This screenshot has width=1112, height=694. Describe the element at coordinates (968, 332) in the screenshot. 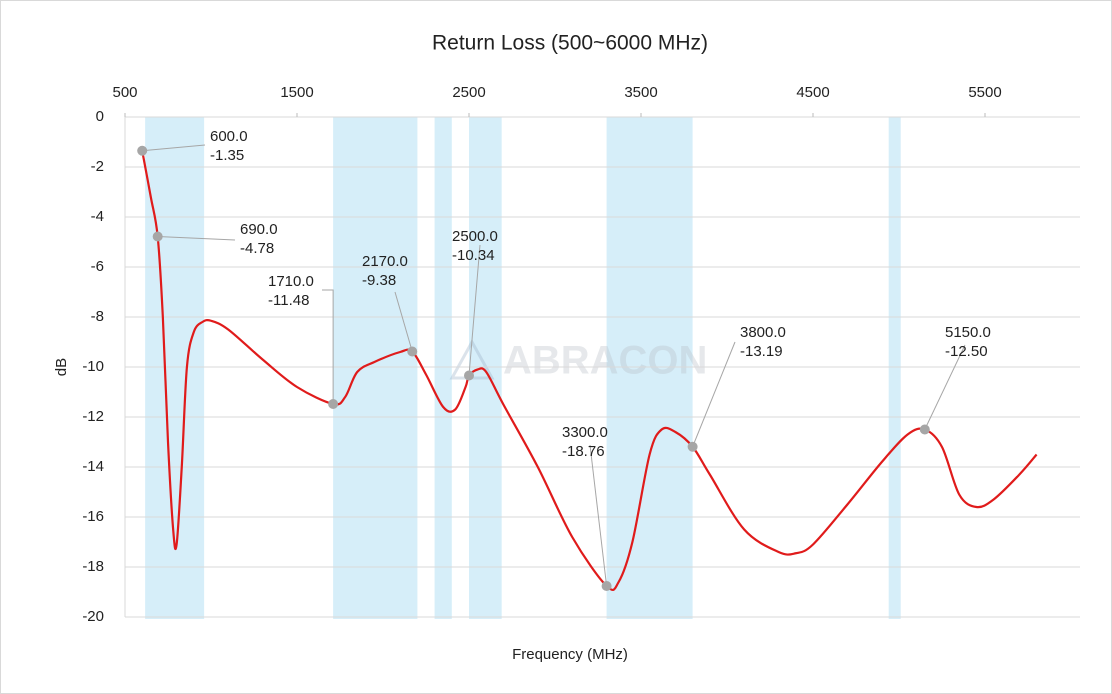

I see `annotation-x-label: 5150.0` at that location.